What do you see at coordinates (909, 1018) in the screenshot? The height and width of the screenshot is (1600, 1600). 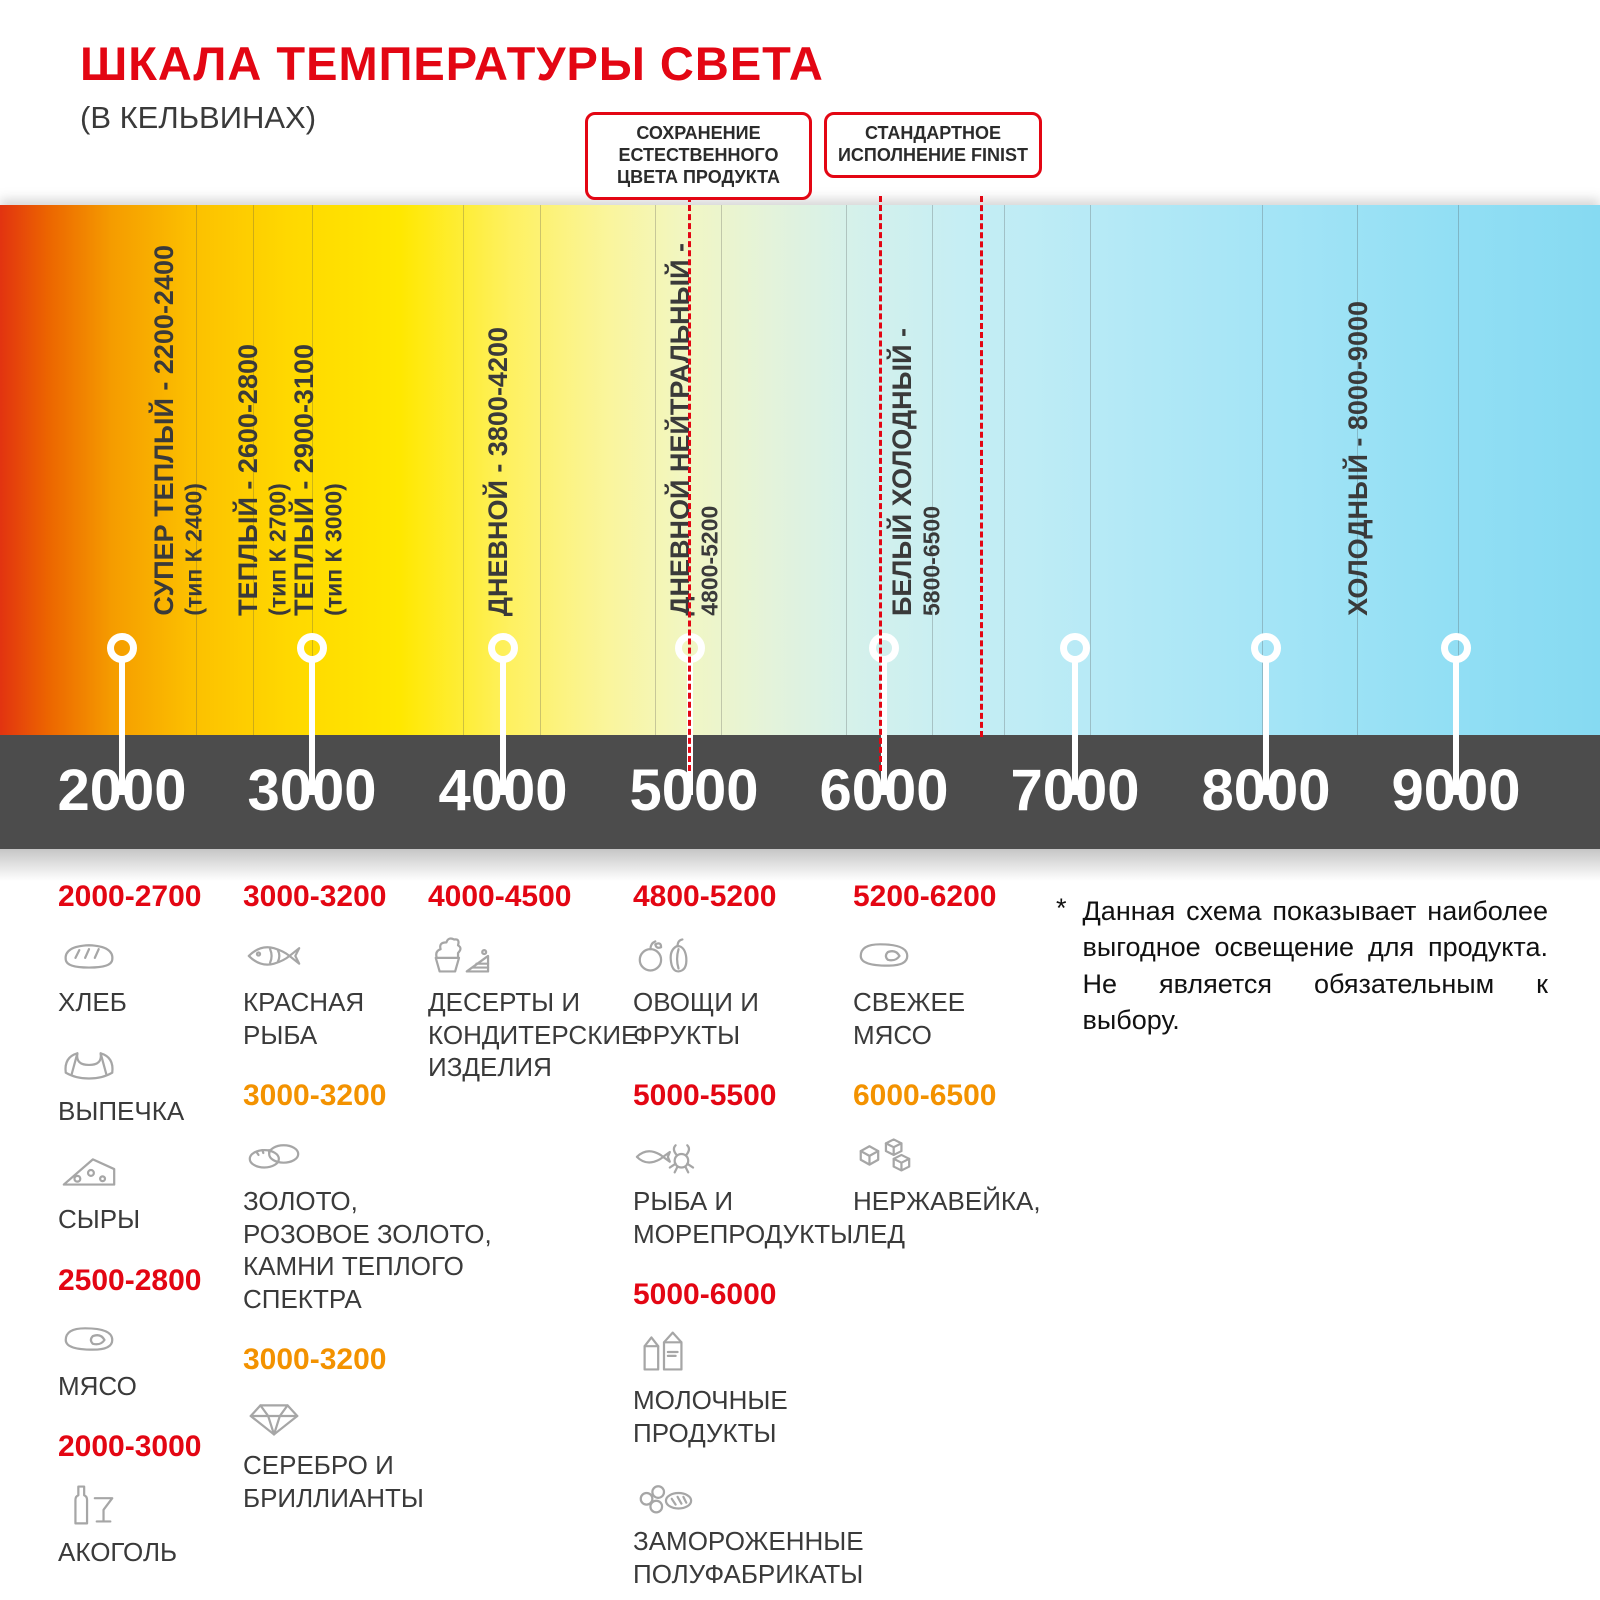 I see `item-label: СВЕЖЕЕ МЯСО` at bounding box center [909, 1018].